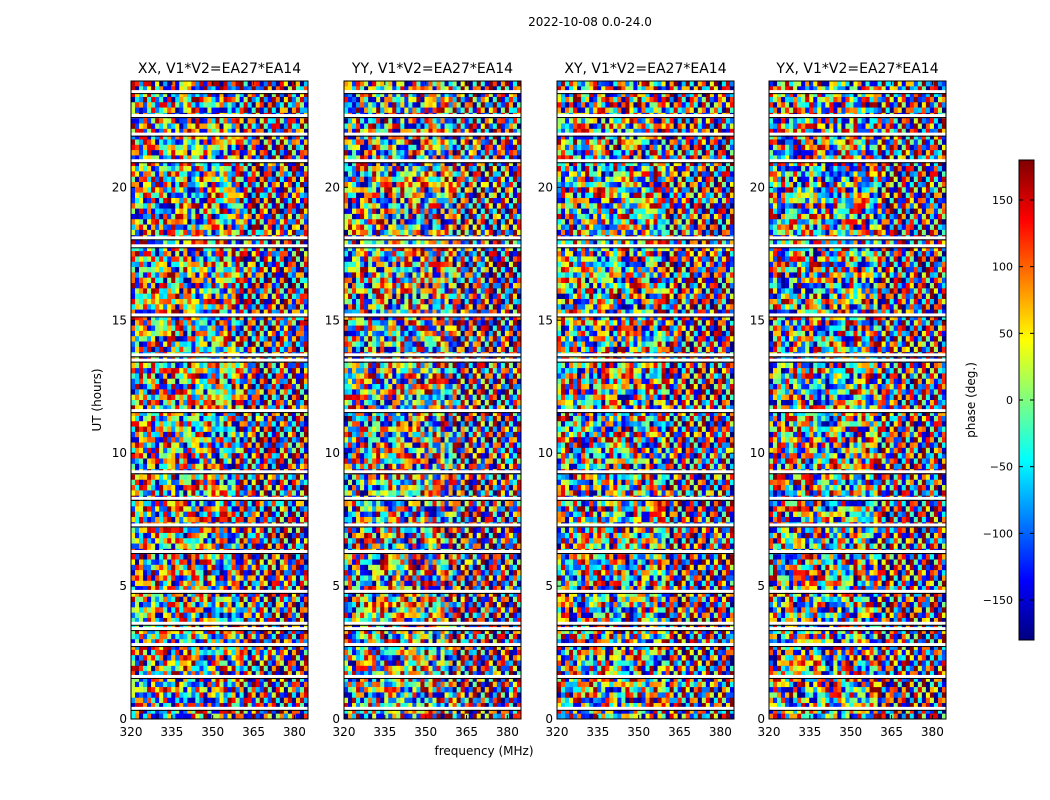  Describe the element at coordinates (1002, 200) in the screenshot. I see `colorbar-tick-label: 150` at that location.